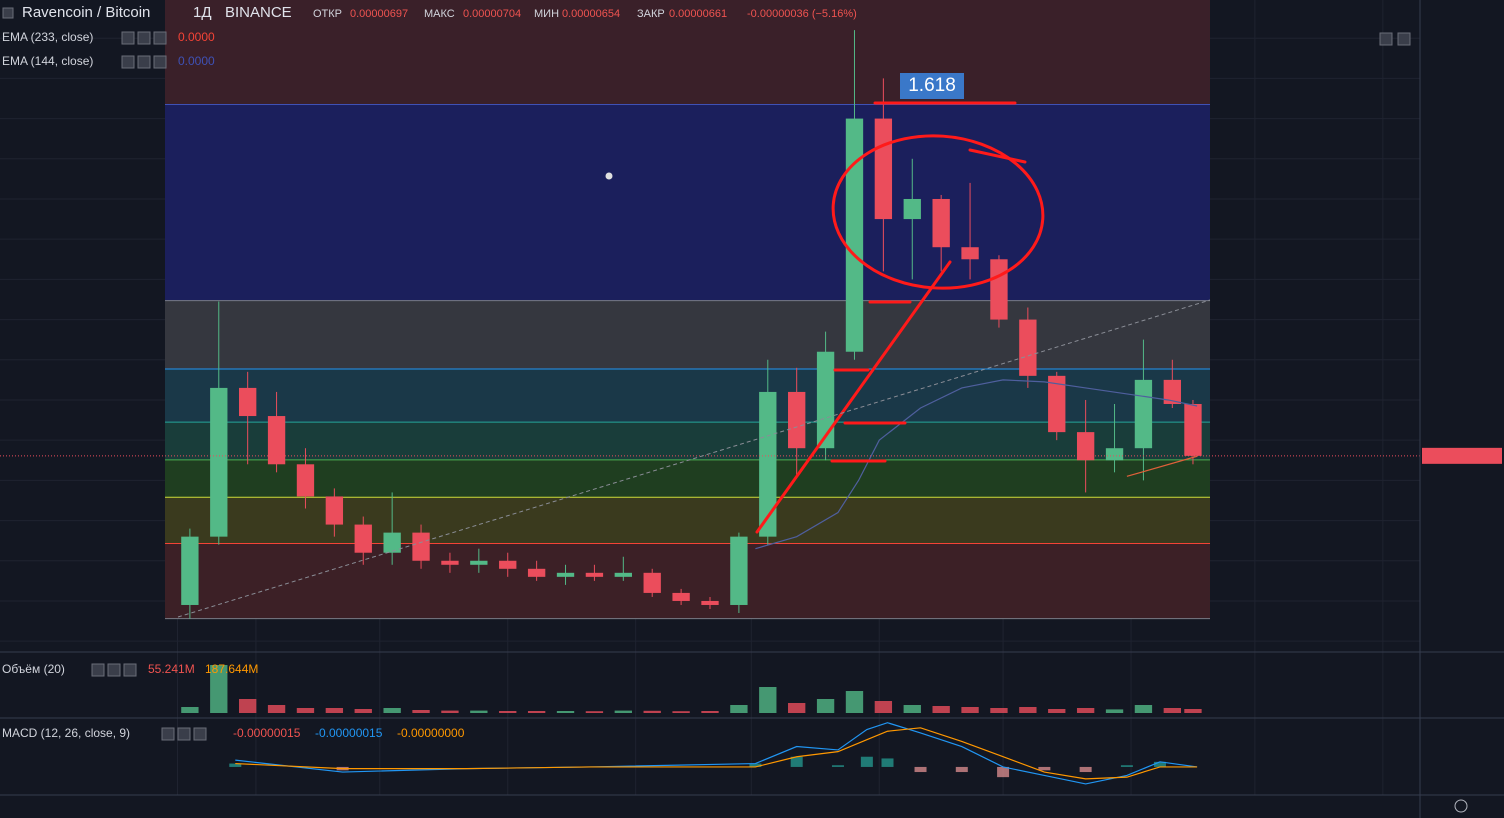  What do you see at coordinates (86, 12) in the screenshot?
I see `symbol: Ravencoin / Bitcoin` at bounding box center [86, 12].